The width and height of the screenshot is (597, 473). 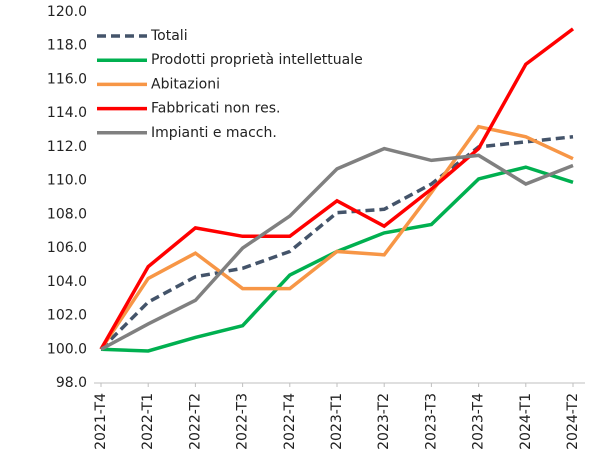 I want to click on y-tick-label: 118.0, so click(x=67, y=46).